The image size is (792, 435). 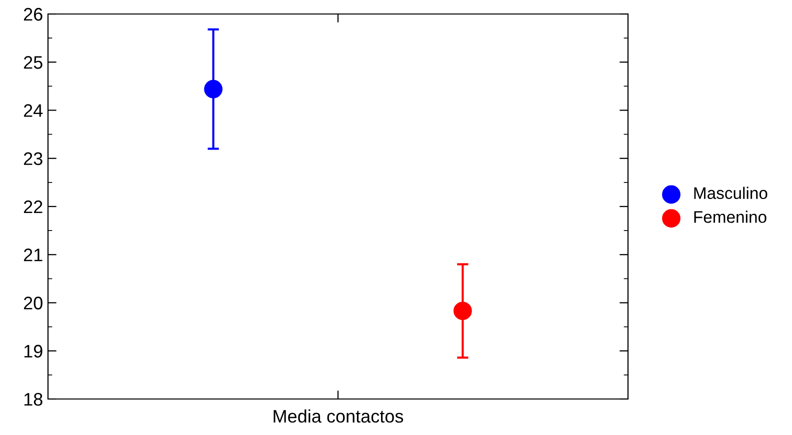 What do you see at coordinates (730, 216) in the screenshot?
I see `legend-label: Femenino` at bounding box center [730, 216].